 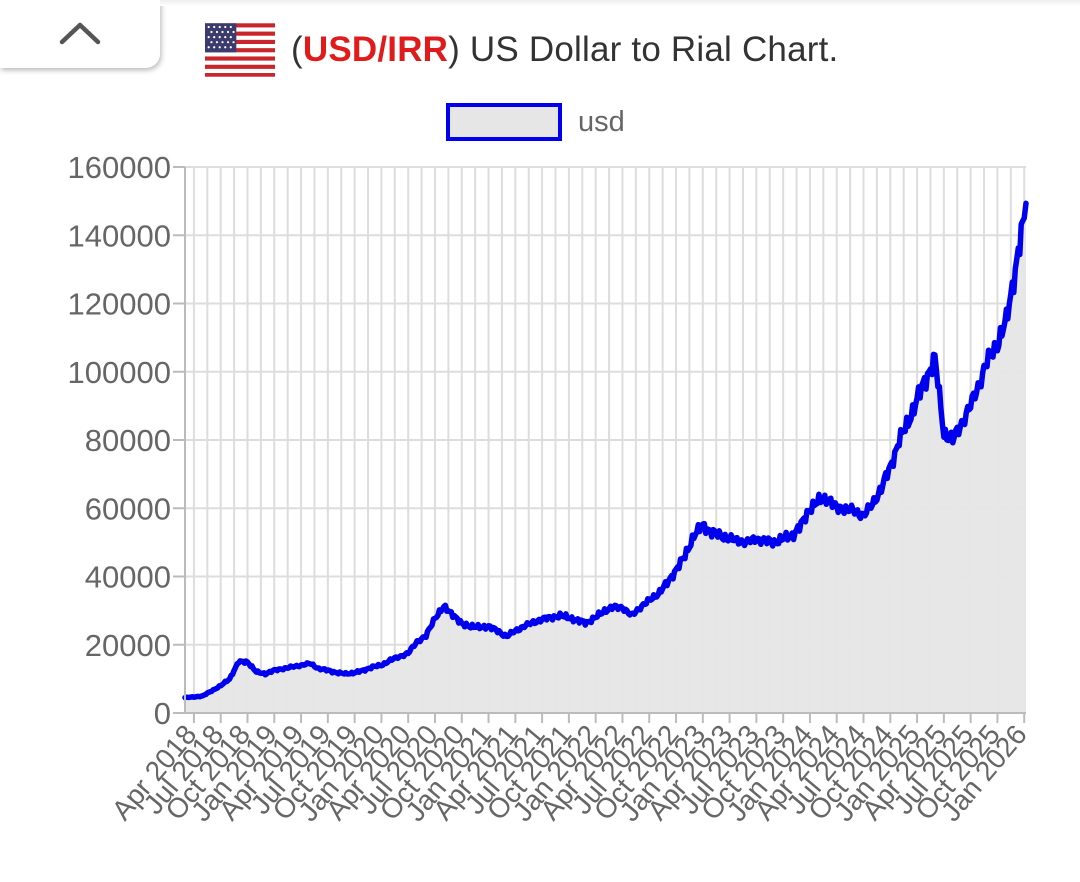 I want to click on chevron-up-icon, so click(x=80, y=33).